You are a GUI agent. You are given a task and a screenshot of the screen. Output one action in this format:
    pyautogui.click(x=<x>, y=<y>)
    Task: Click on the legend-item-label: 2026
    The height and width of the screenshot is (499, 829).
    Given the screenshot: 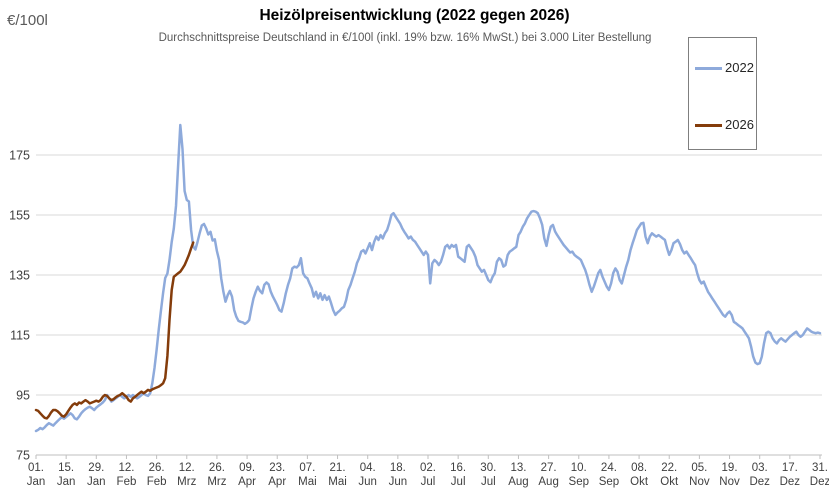 What is the action you would take?
    pyautogui.click(x=739, y=124)
    